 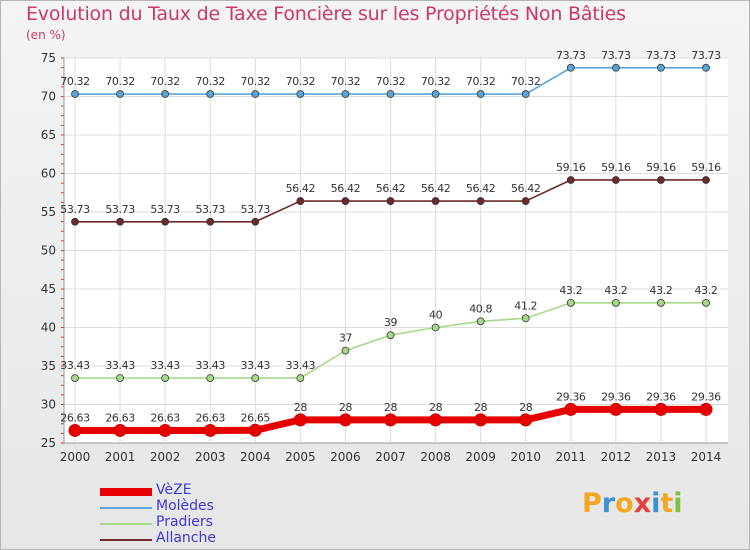 I want to click on data-label-pradiers: 39, so click(x=391, y=322).